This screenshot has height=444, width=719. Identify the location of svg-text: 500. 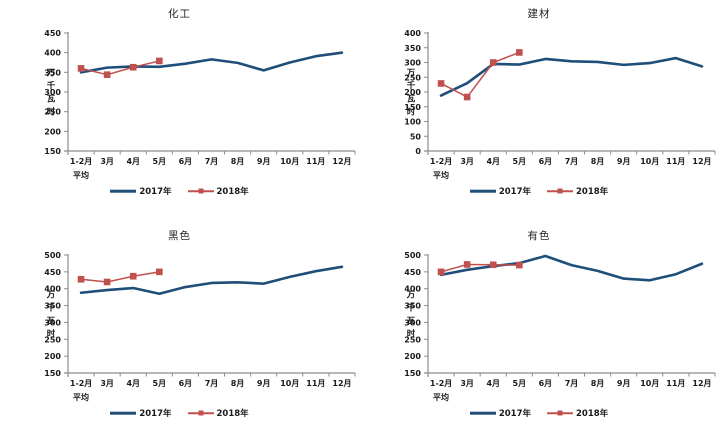
(52, 255).